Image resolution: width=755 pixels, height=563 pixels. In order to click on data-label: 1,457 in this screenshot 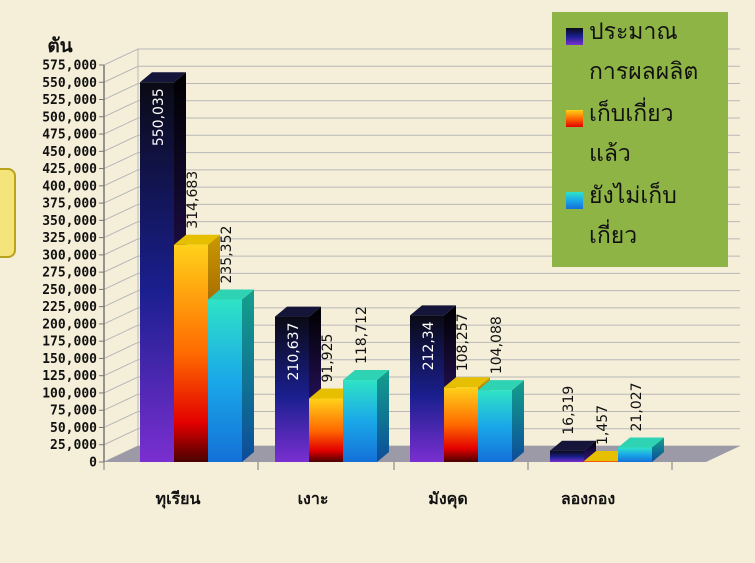, I will do `click(603, 425)`.